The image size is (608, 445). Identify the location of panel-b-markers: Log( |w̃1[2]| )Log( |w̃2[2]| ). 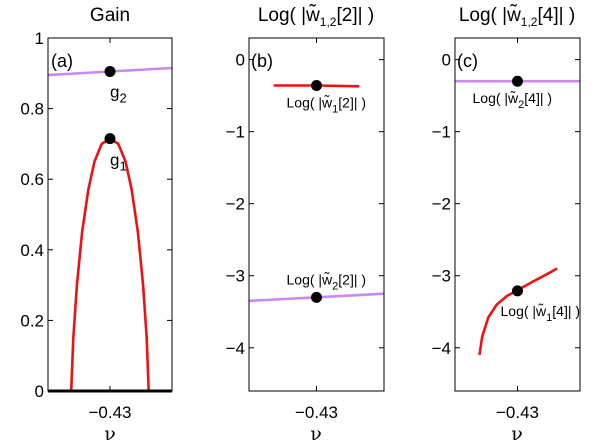
(327, 191).